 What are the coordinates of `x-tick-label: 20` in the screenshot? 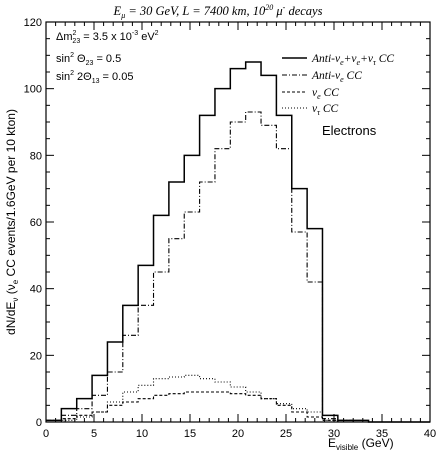 It's located at (238, 434).